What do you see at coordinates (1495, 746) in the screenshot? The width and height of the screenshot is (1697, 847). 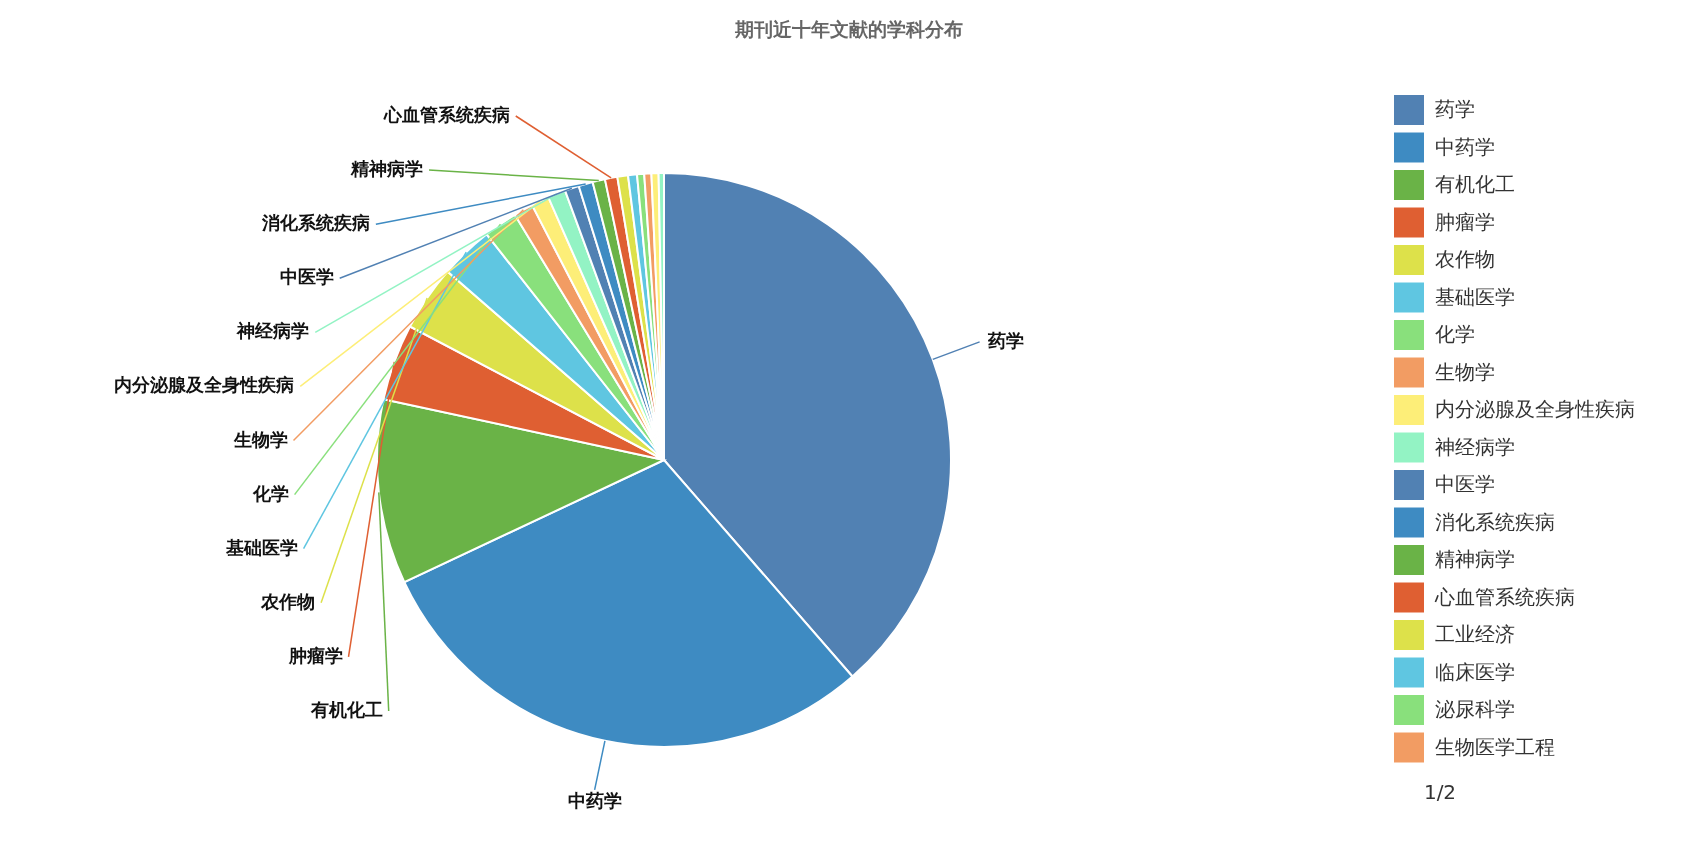 I see `legend-label: 生物医学工程` at bounding box center [1495, 746].